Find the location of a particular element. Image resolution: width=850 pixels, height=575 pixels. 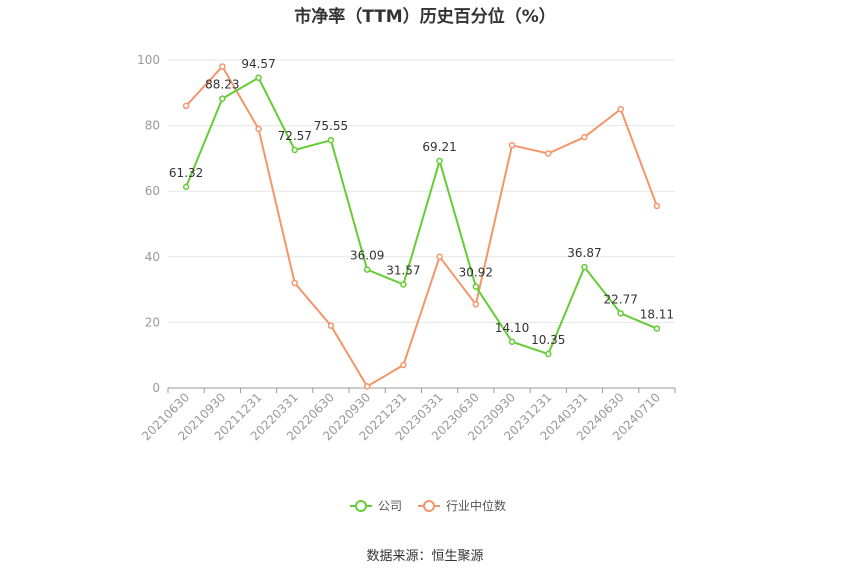

data-label: 14.10 is located at coordinates (512, 328).